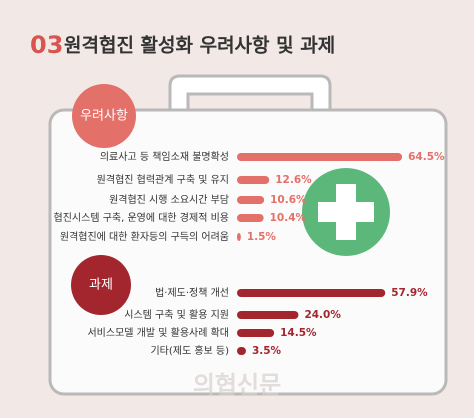 This screenshot has height=418, width=474. I want to click on category-label: 기타(제도 홍보 등), so click(189, 350).